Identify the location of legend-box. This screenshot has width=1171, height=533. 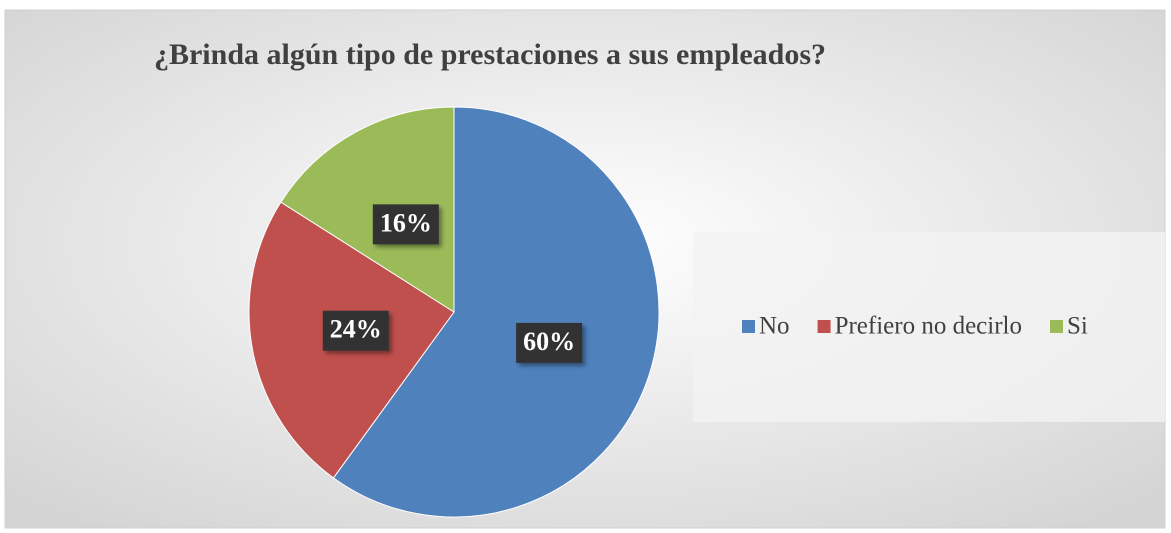
(929, 327).